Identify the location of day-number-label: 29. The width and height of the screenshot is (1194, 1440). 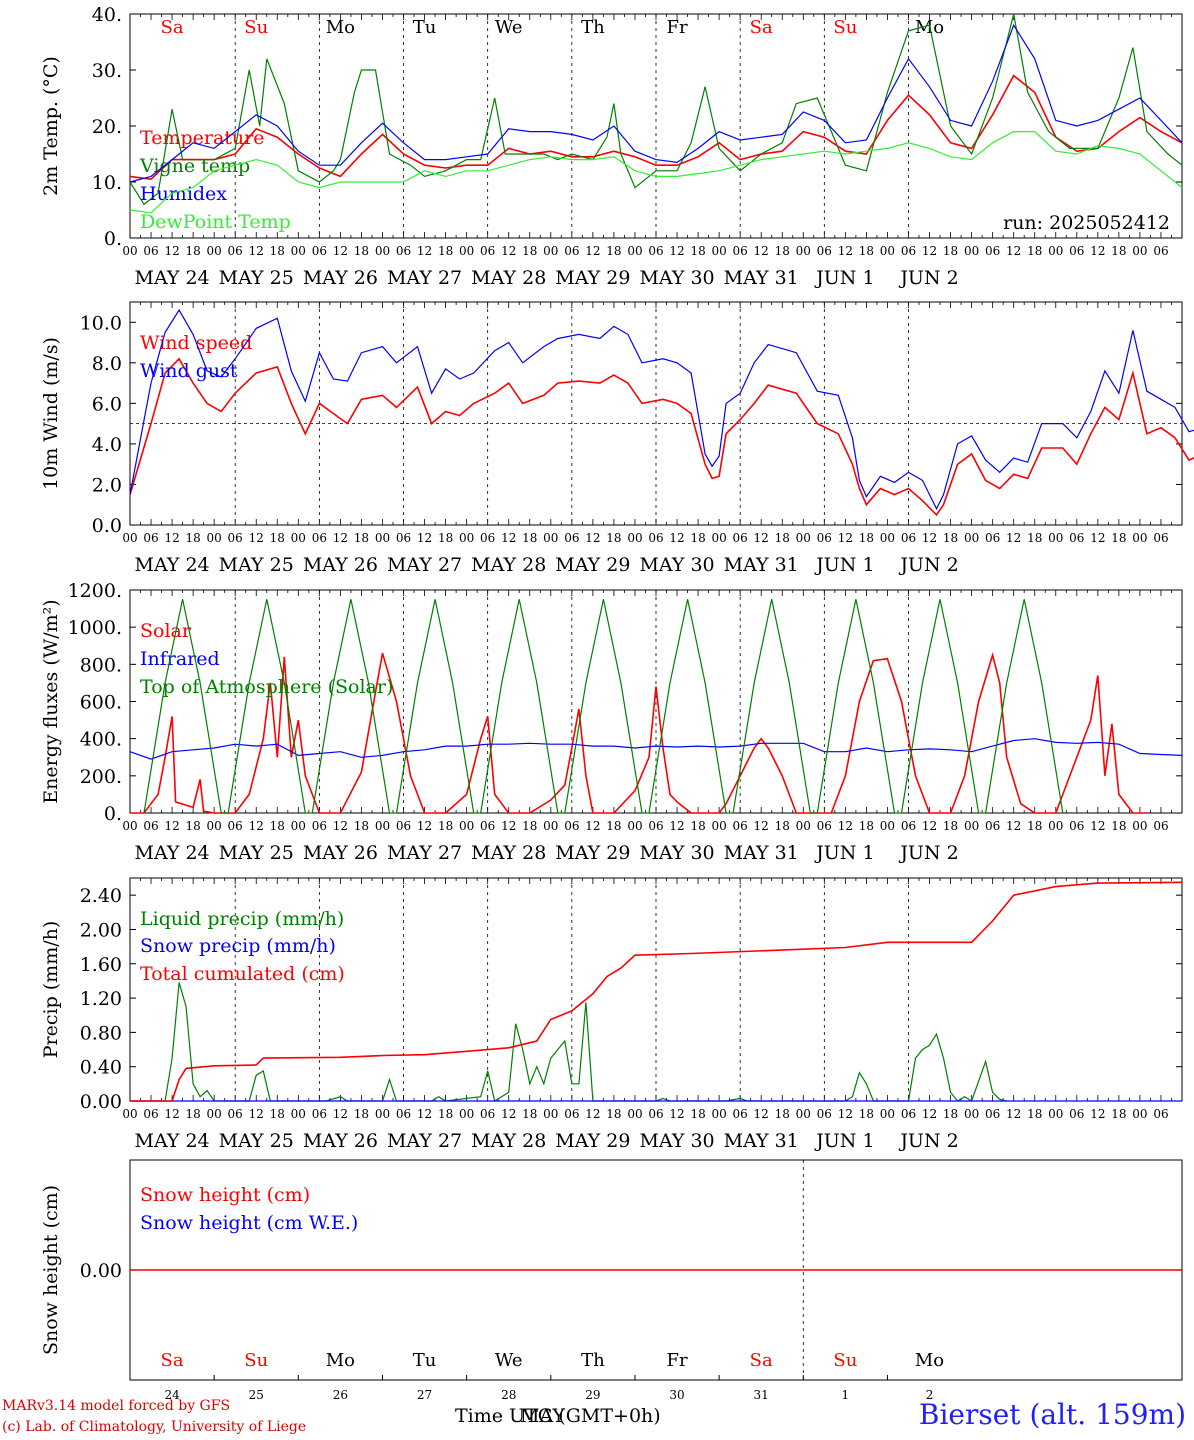
(592, 1395).